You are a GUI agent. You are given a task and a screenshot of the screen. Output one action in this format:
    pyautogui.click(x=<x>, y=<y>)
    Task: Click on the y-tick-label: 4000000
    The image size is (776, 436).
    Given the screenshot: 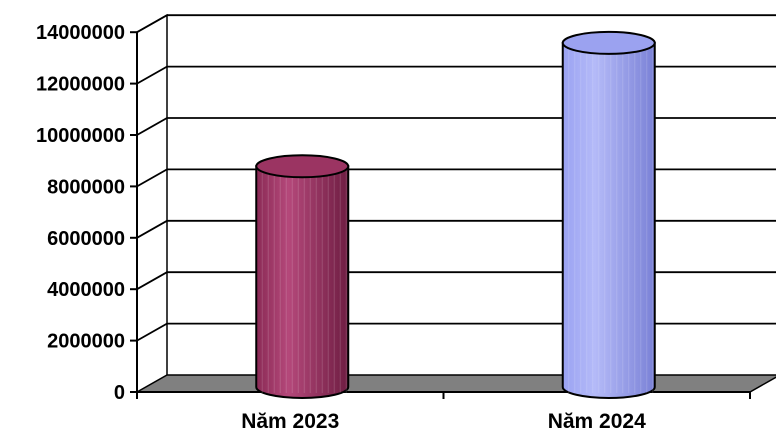 What is the action you would take?
    pyautogui.click(x=86, y=290)
    